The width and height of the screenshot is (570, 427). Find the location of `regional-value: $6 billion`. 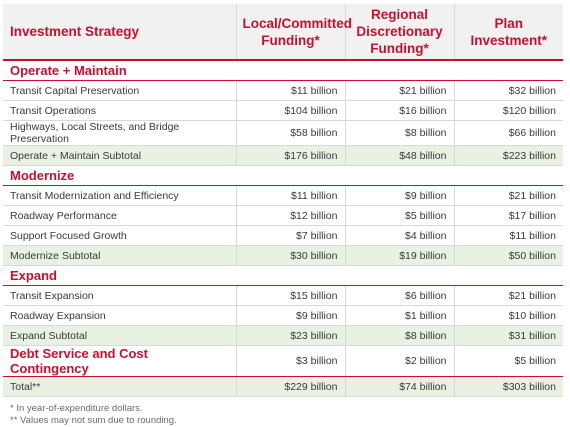

regional-value: $6 billion is located at coordinates (399, 295).